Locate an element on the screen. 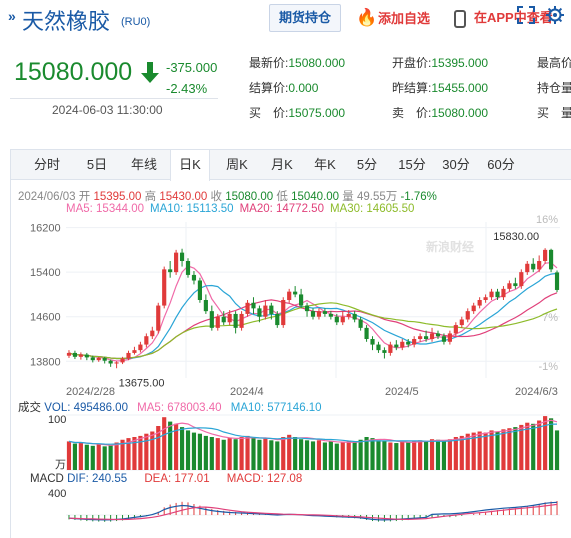  macd-dif-line is located at coordinates (313, 511).